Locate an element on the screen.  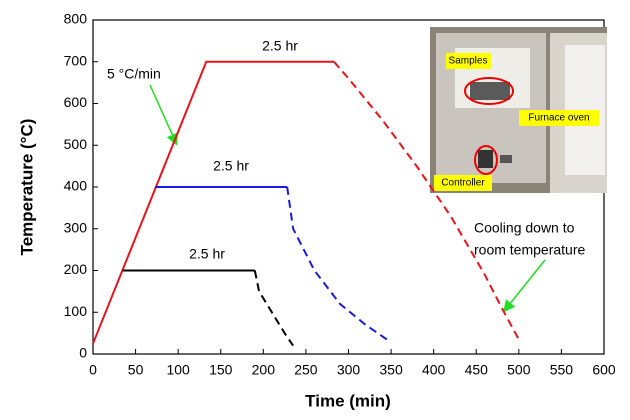
y-tick-label: 500 is located at coordinates (76, 144).